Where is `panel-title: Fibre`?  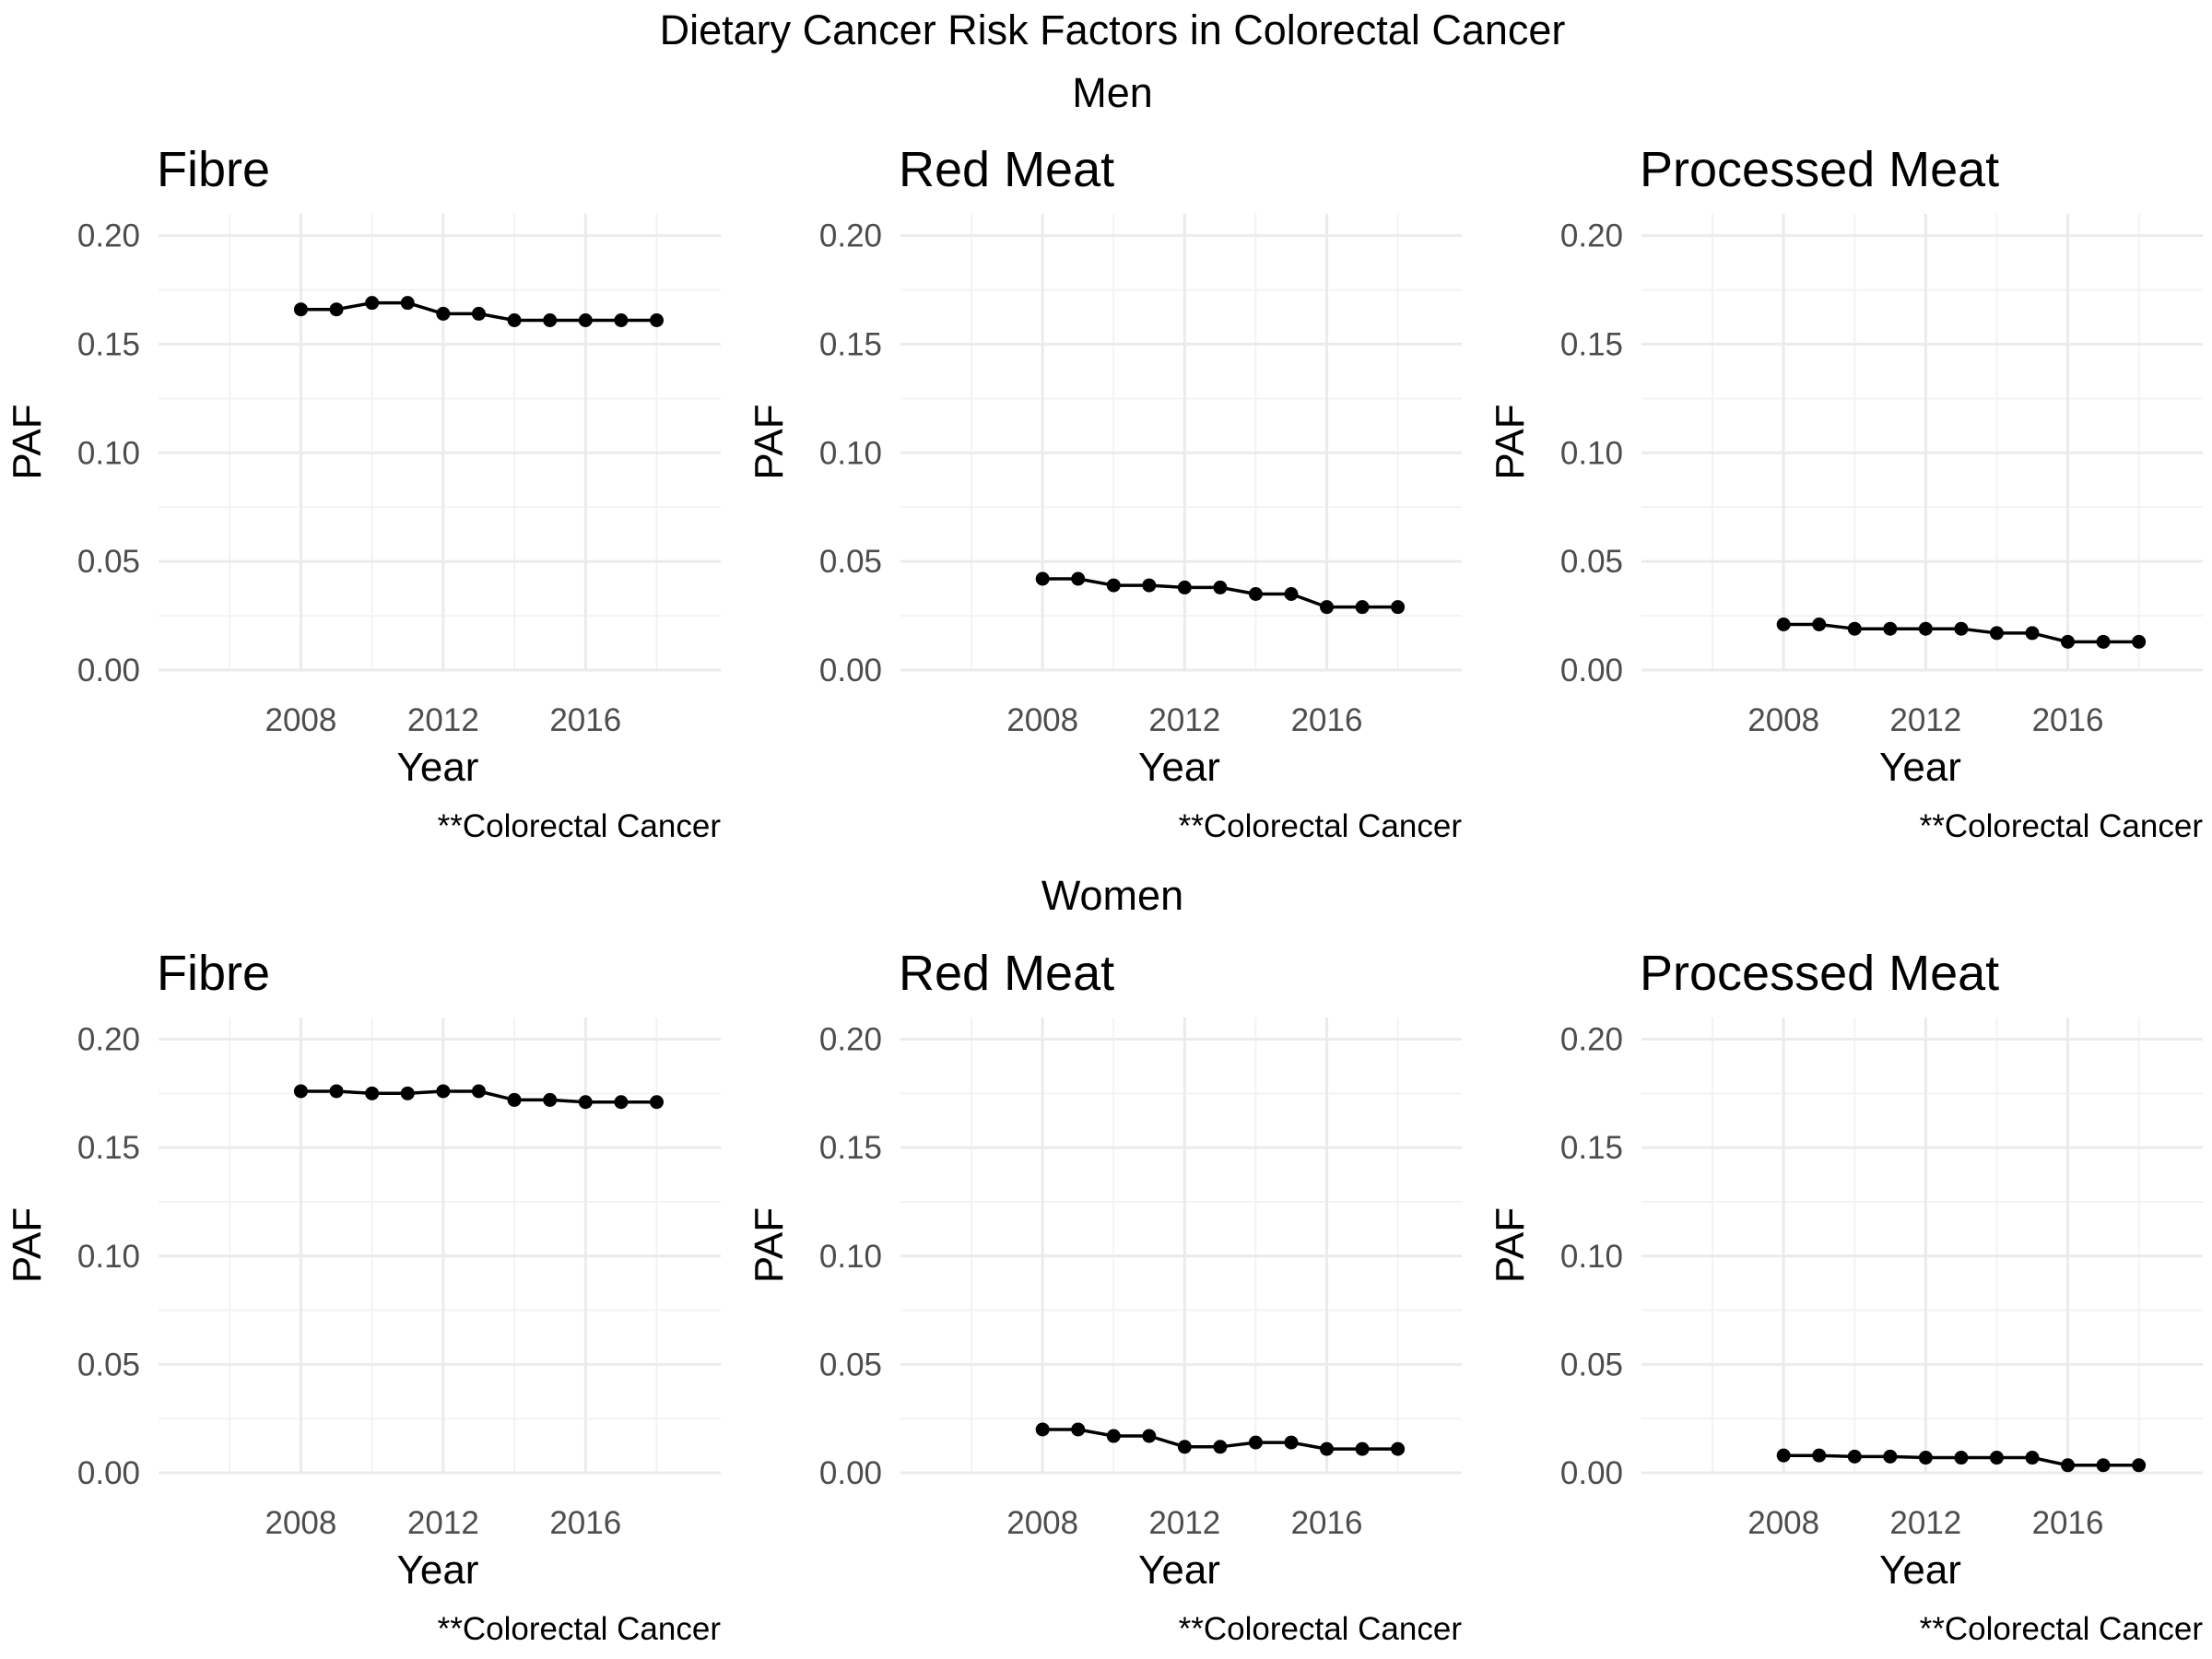
panel-title: Fibre is located at coordinates (213, 973).